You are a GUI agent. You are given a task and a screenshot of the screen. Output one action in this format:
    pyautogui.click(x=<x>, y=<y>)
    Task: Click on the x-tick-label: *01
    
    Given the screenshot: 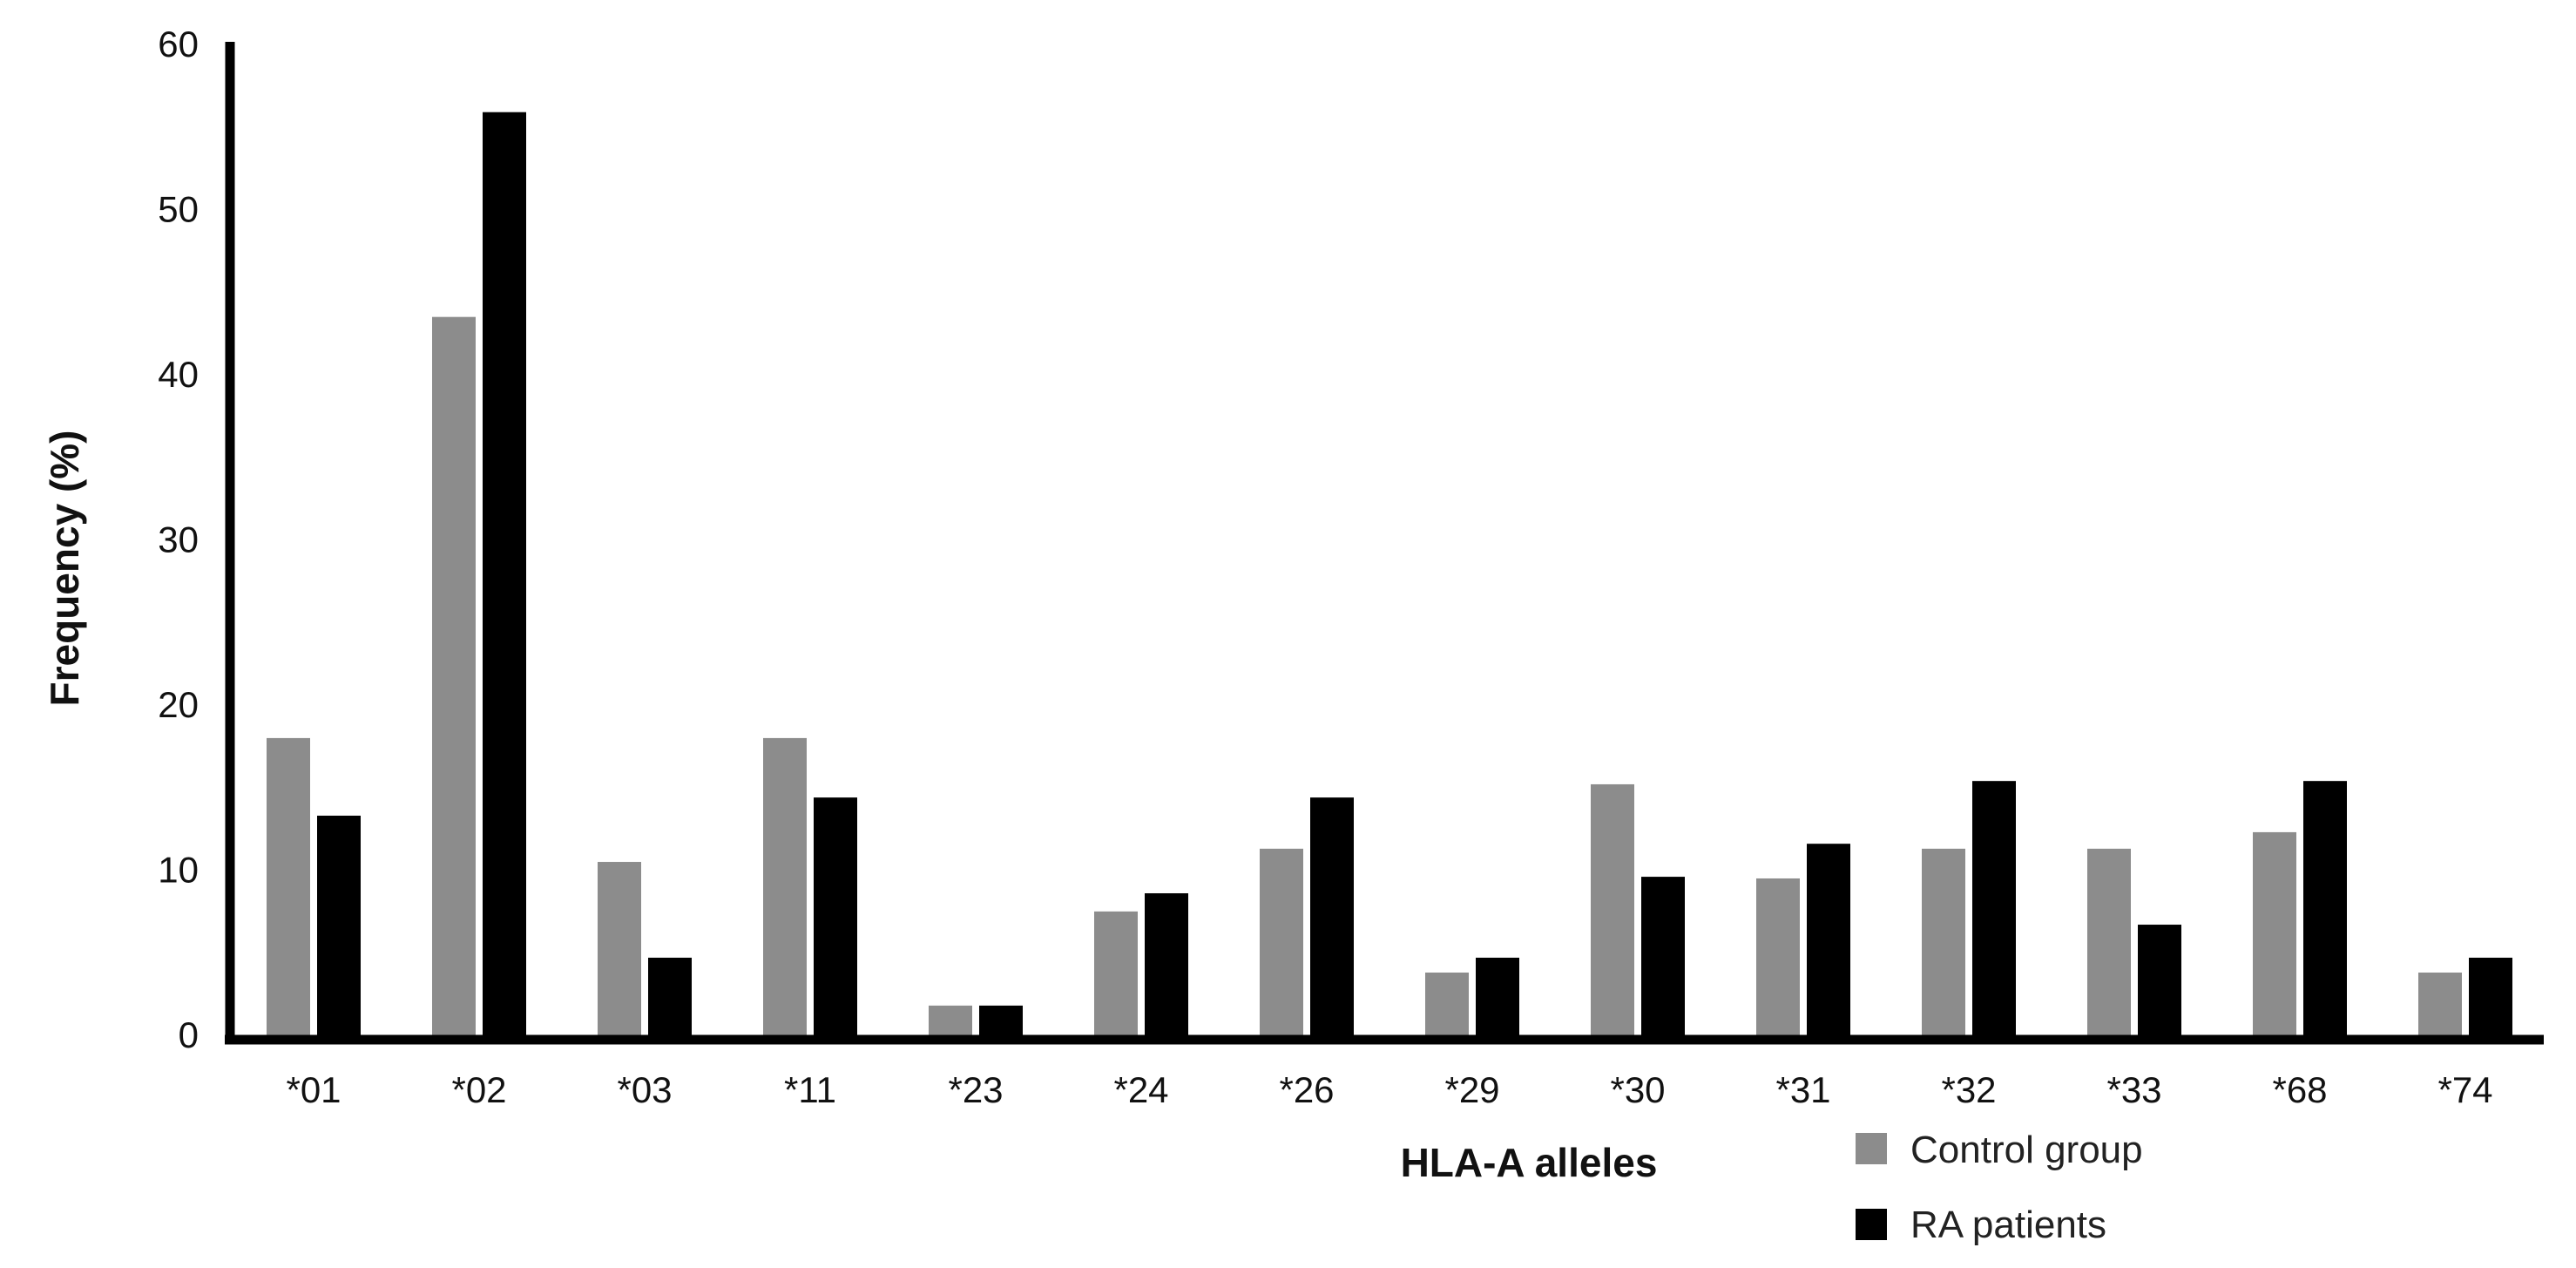 What is the action you would take?
    pyautogui.click(x=313, y=1089)
    